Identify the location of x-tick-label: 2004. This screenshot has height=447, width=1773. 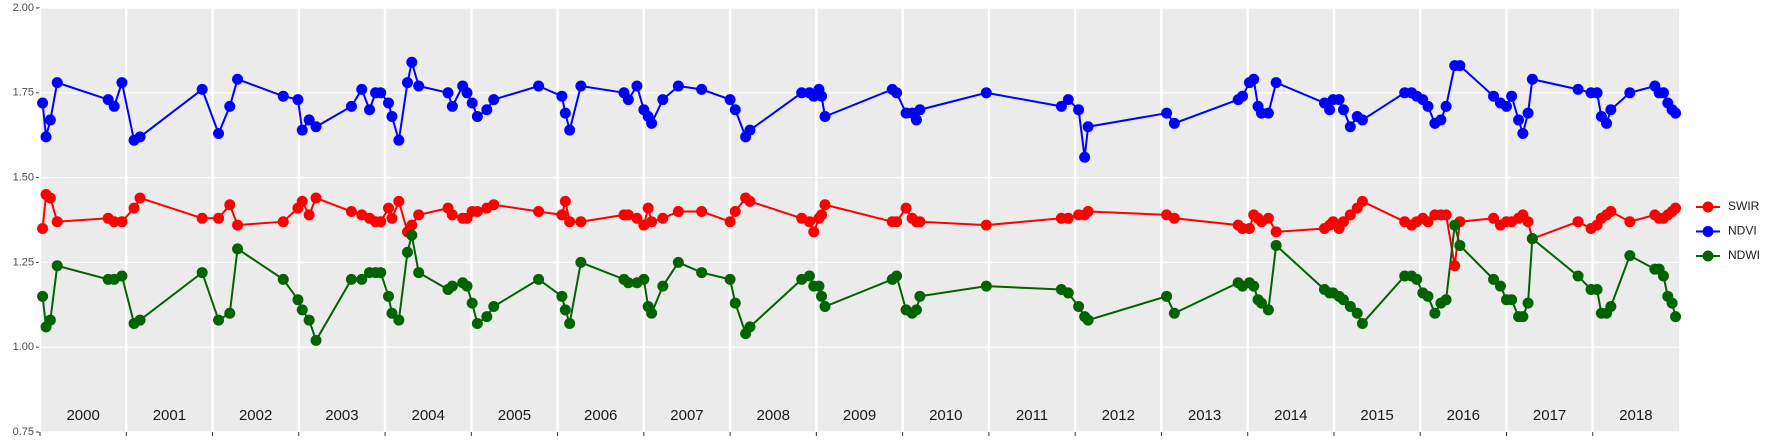
(427, 415).